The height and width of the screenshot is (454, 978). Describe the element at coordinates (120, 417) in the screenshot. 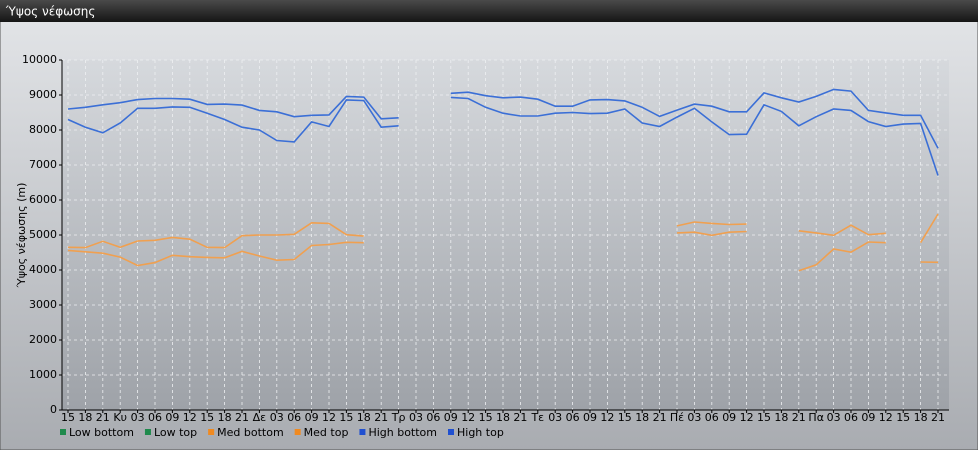

I see `x-tick-label: Κυ` at that location.